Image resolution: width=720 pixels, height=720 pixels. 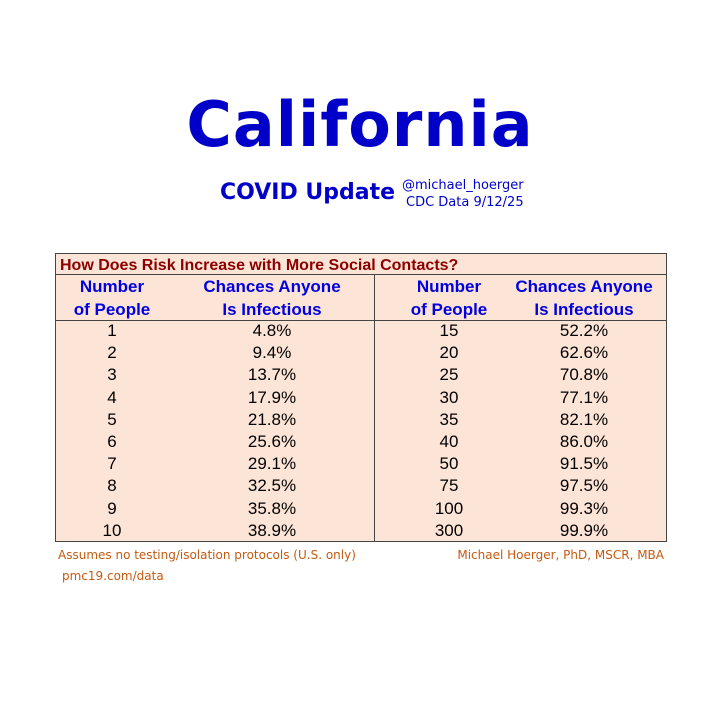 I want to click on cell: 9.4%, so click(x=272, y=353).